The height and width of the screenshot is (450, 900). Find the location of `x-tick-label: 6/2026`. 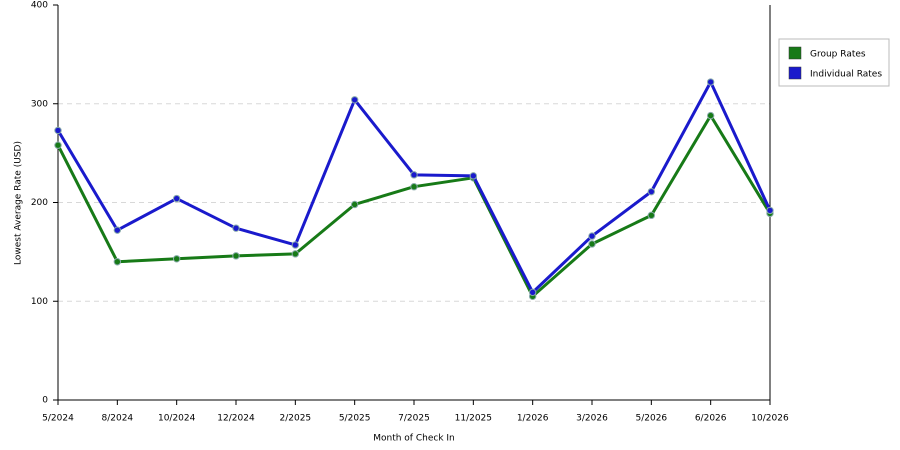

x-tick-label: 6/2026 is located at coordinates (711, 419).